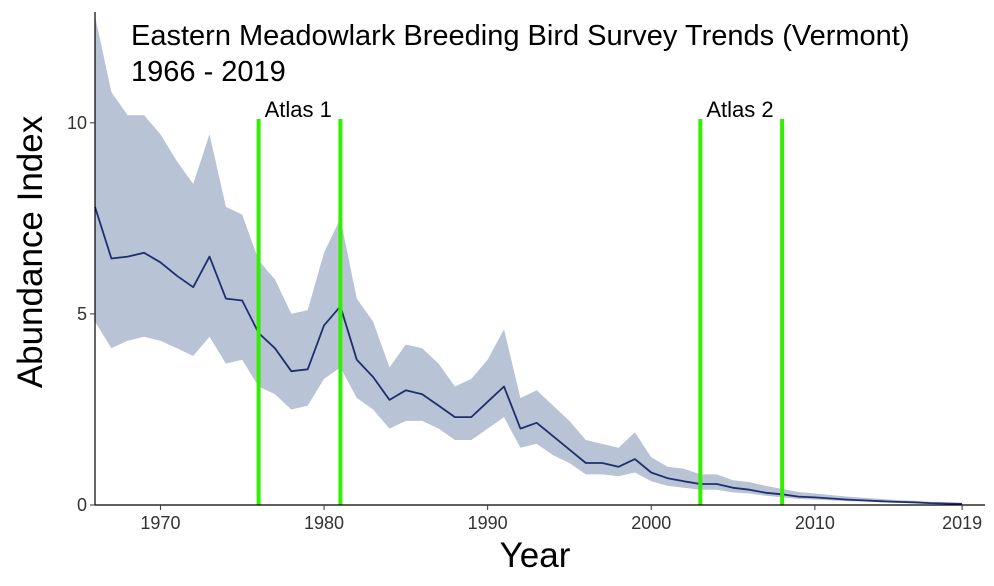 The image size is (994, 586). Describe the element at coordinates (30, 251) in the screenshot. I see `y-axis-title: Abundance Index` at that location.